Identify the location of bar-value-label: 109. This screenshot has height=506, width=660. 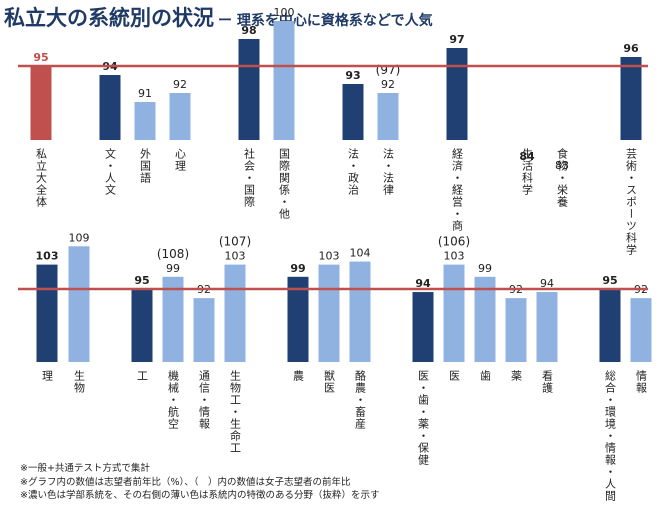
(79, 237).